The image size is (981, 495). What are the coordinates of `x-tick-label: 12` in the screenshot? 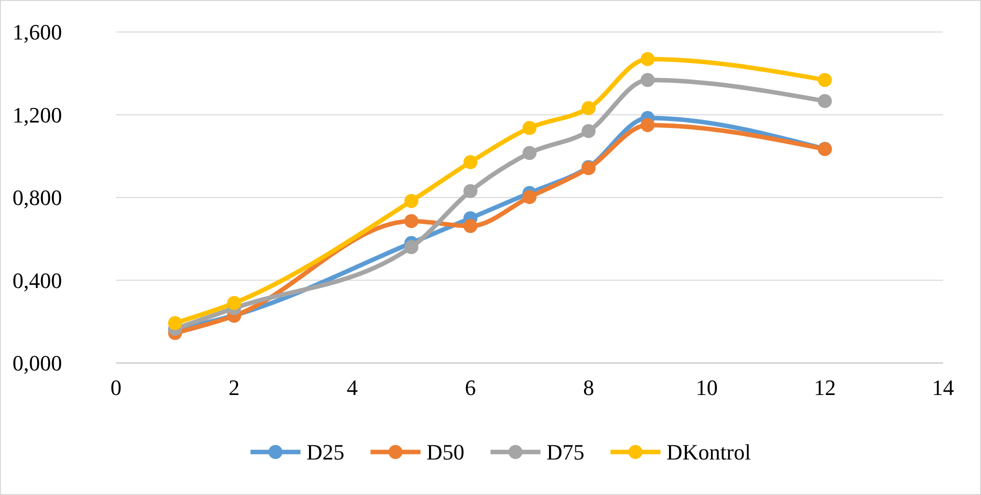 It's located at (825, 387).